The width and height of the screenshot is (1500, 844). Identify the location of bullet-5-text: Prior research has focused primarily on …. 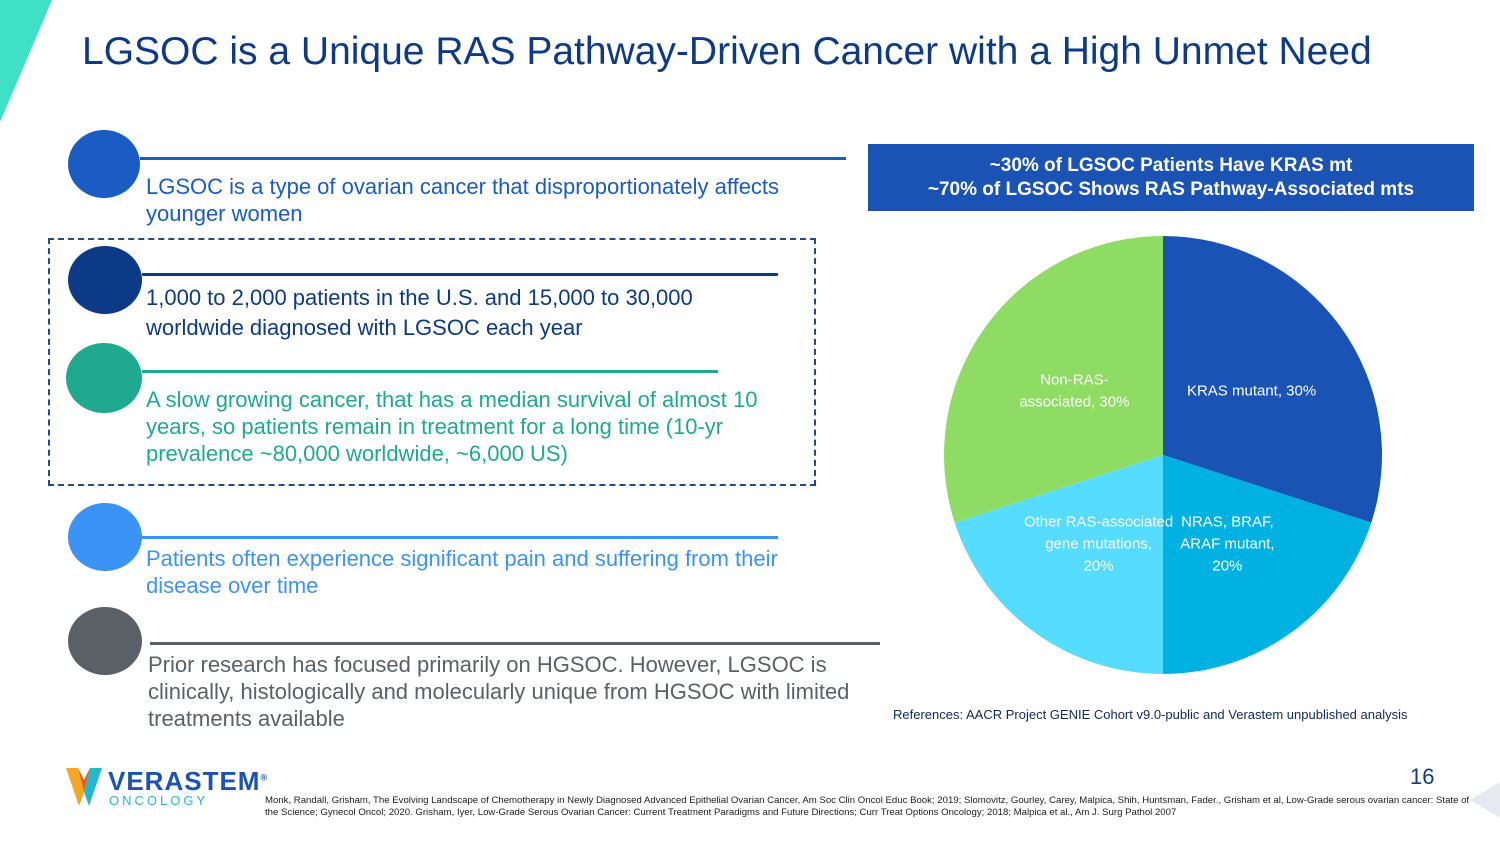
(499, 691).